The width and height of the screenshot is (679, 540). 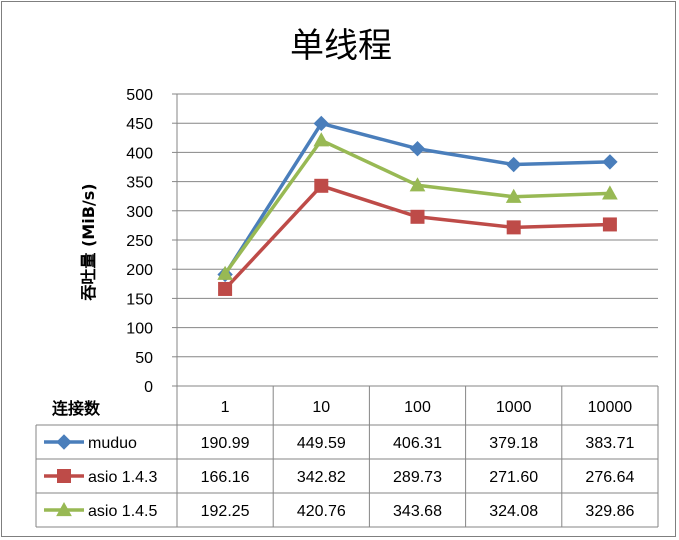 What do you see at coordinates (417, 443) in the screenshot?
I see `data-label: 406.31` at bounding box center [417, 443].